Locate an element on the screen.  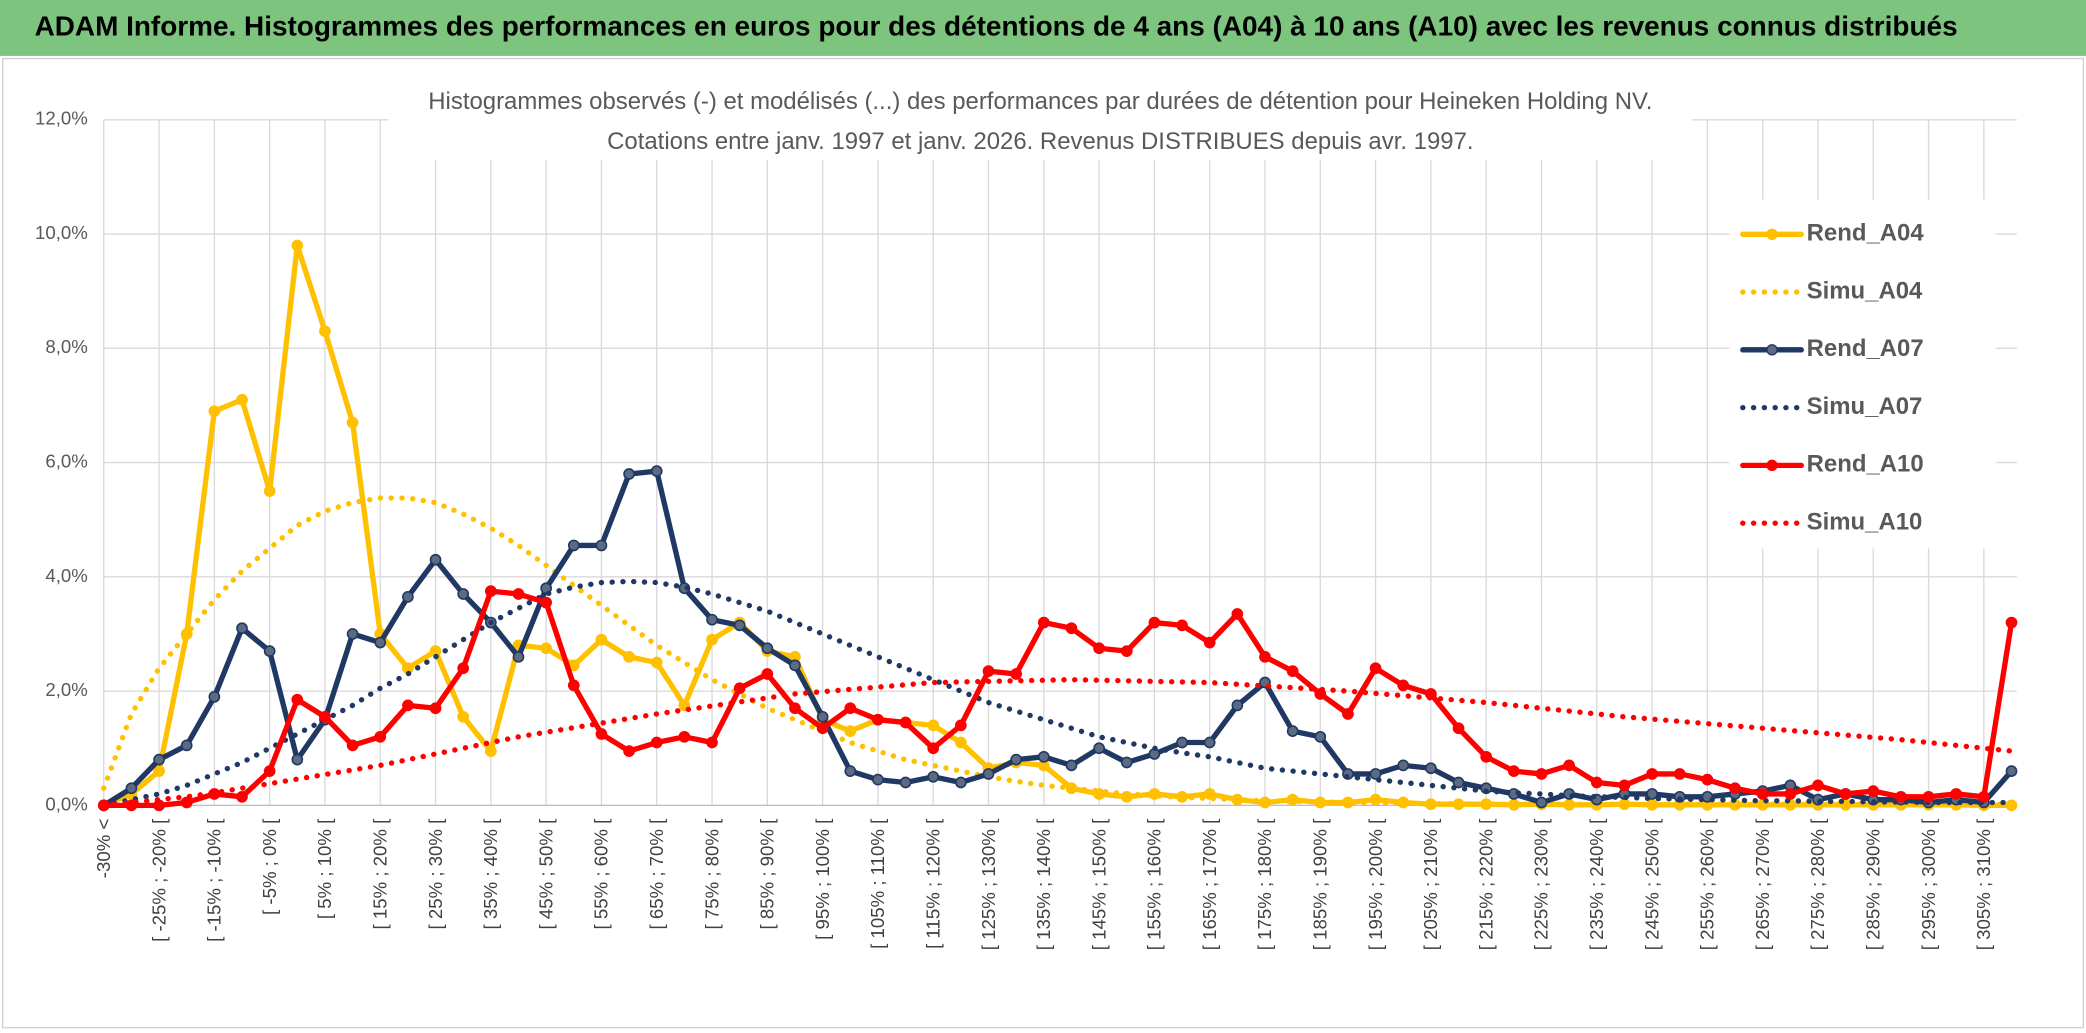
x-tick-label: [ 15% ; 20% [ is located at coordinates (380, 874).